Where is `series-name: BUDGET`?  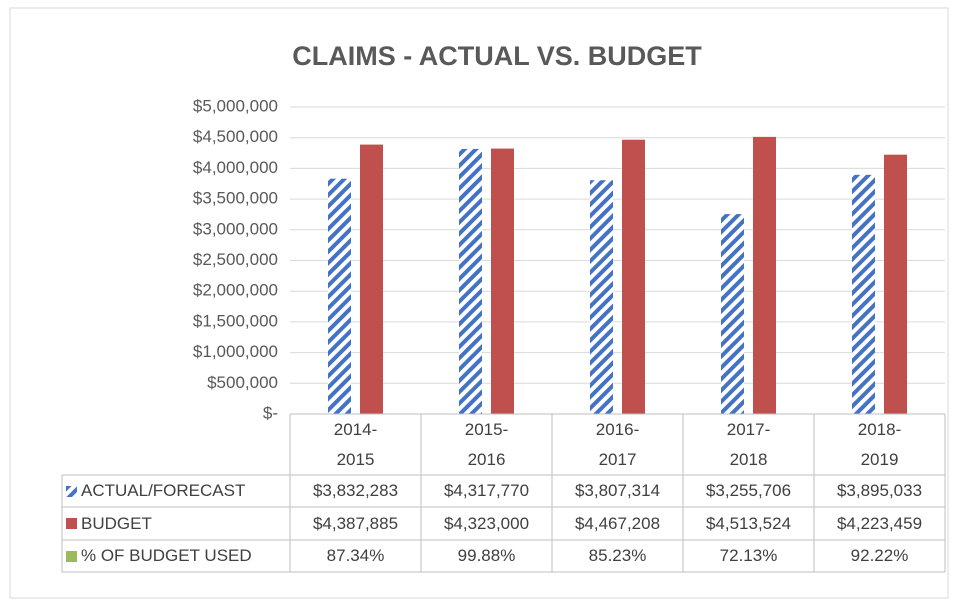
series-name: BUDGET is located at coordinates (116, 523).